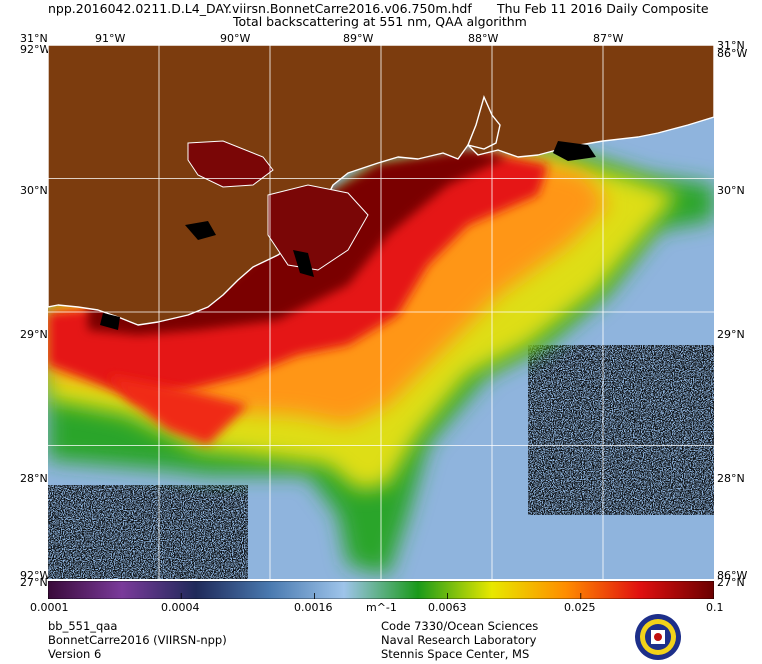 The image size is (762, 664). Describe the element at coordinates (34, 582) in the screenshot. I see `corner-bottom-left-lat: 27°N` at that location.